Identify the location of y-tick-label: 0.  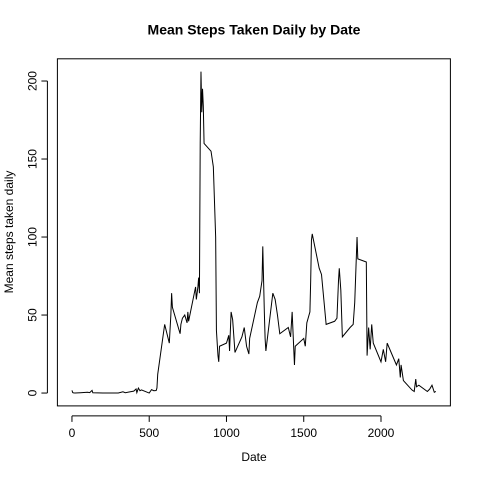
(33, 392).